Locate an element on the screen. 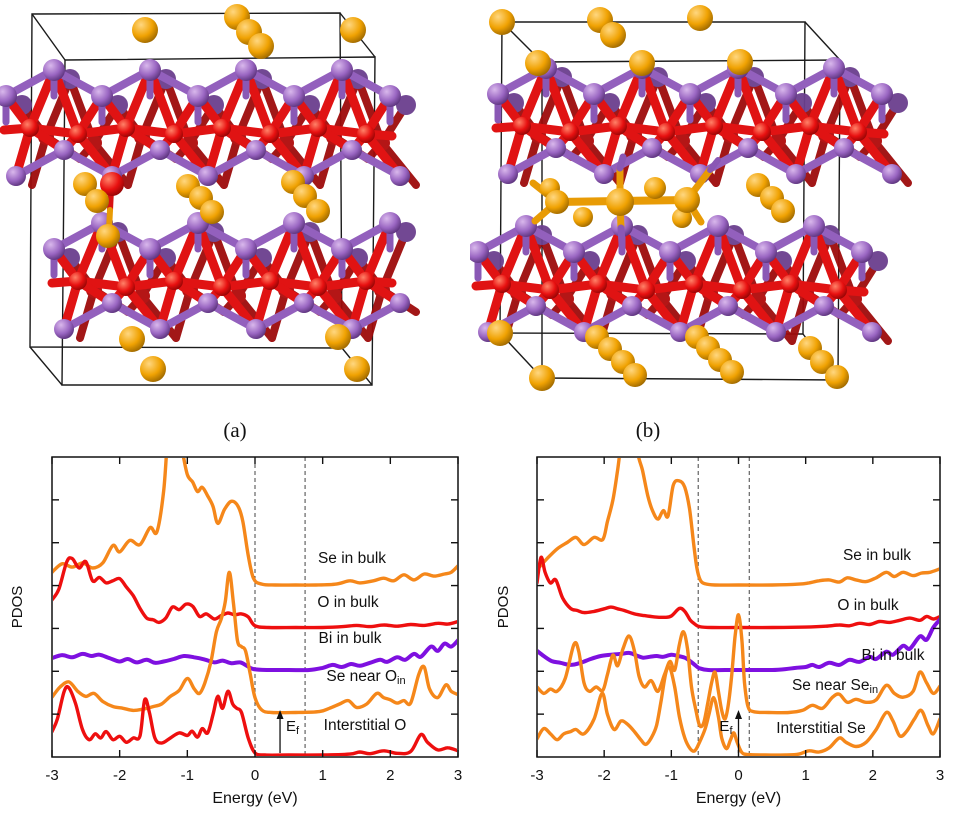  pdos-curve-se-in-bulk is located at coordinates (255, 522).